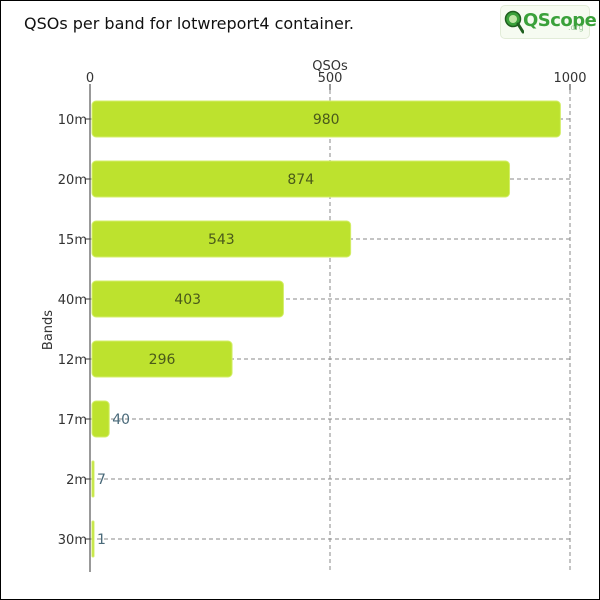 This screenshot has width=600, height=600. Describe the element at coordinates (72, 540) in the screenshot. I see `category-label: 30m` at that location.